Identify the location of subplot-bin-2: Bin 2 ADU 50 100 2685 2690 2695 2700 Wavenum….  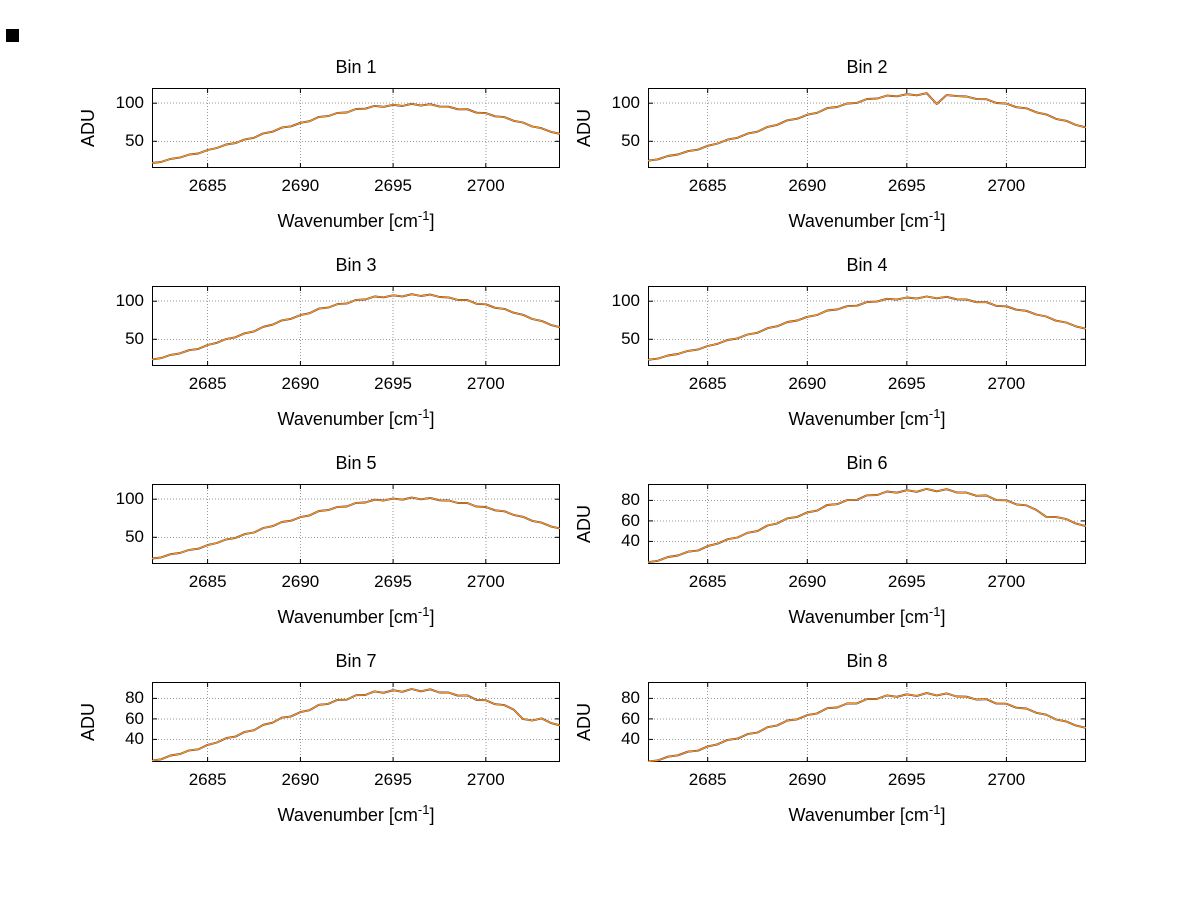
(818, 146).